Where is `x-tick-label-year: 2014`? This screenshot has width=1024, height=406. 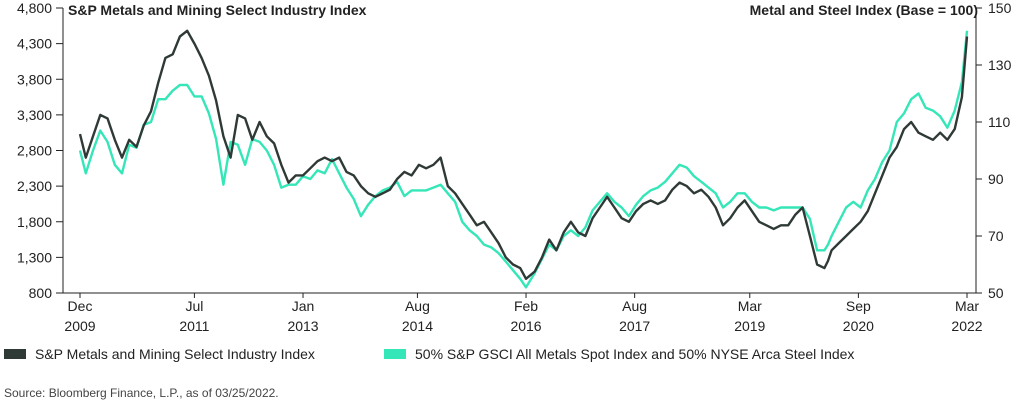 x-tick-label-year: 2014 is located at coordinates (417, 326).